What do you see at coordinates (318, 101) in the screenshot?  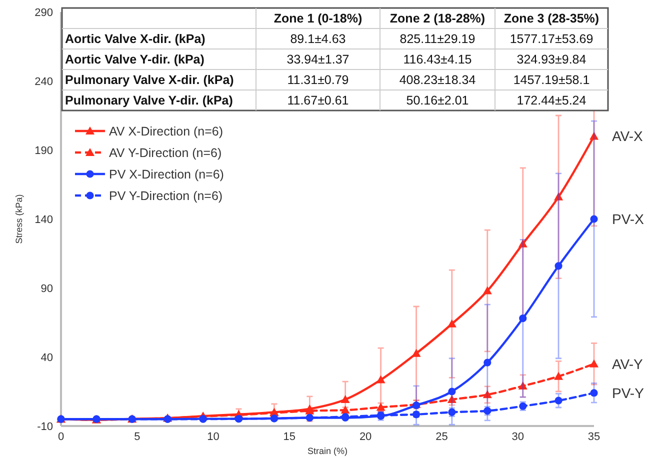 I see `annotation: 11.67±0.61` at bounding box center [318, 101].